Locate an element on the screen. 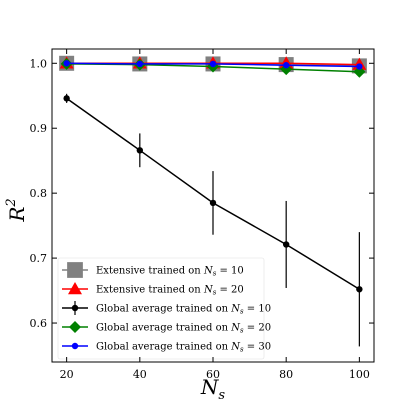 Image resolution: width=415 pixels, height=420 pixels. legend-label: Extensive trained on Ns = 20 is located at coordinates (170, 291).